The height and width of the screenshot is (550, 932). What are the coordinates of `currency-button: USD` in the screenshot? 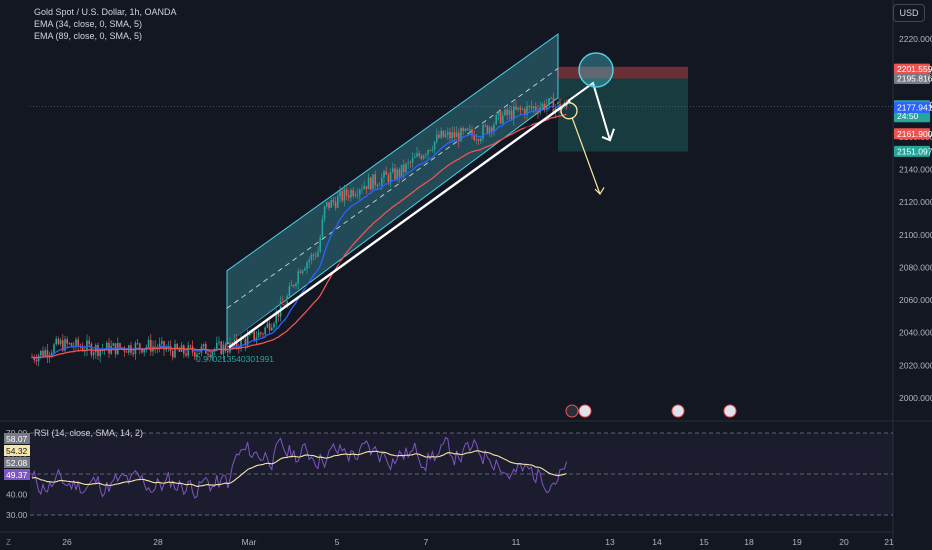 It's located at (909, 13).